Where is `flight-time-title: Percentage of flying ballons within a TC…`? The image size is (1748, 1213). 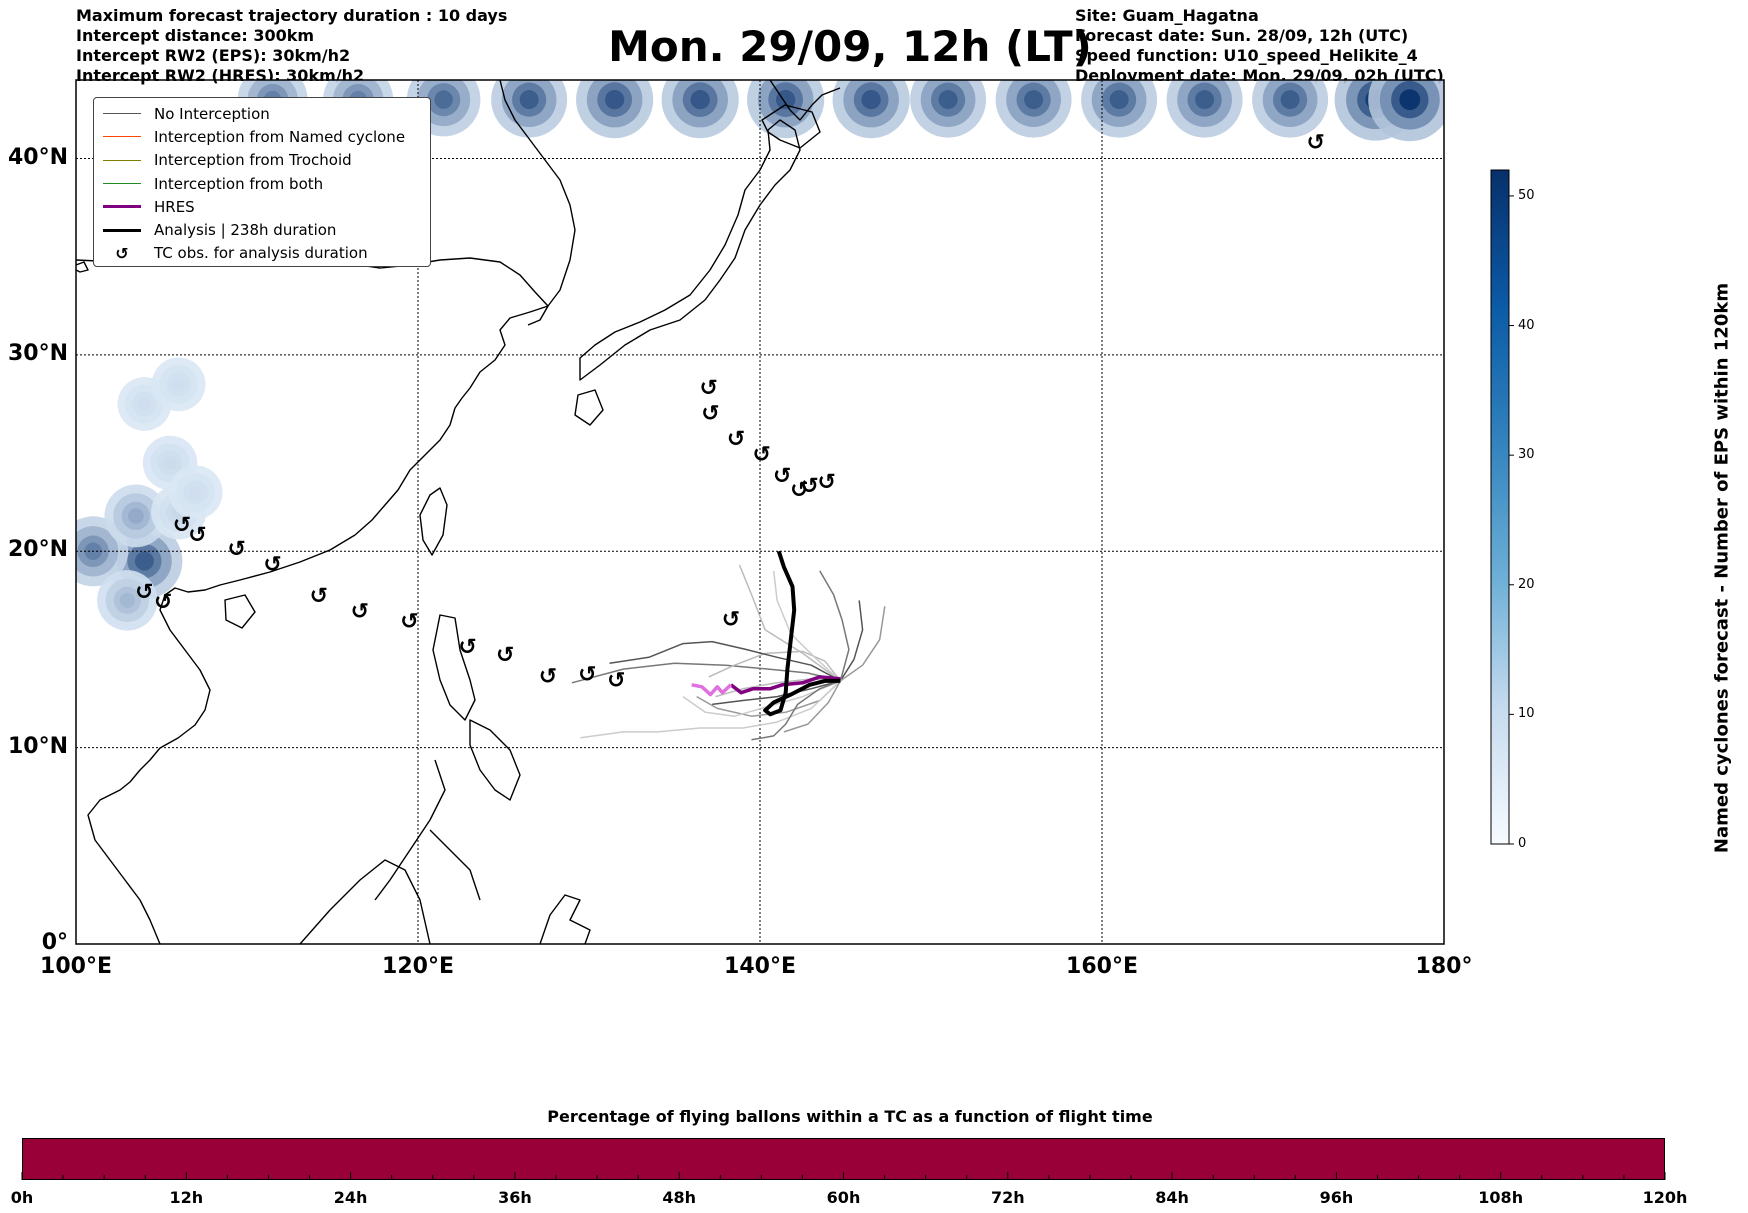
flight-time-title: Percentage of flying ballons within a TC… is located at coordinates (850, 1116).